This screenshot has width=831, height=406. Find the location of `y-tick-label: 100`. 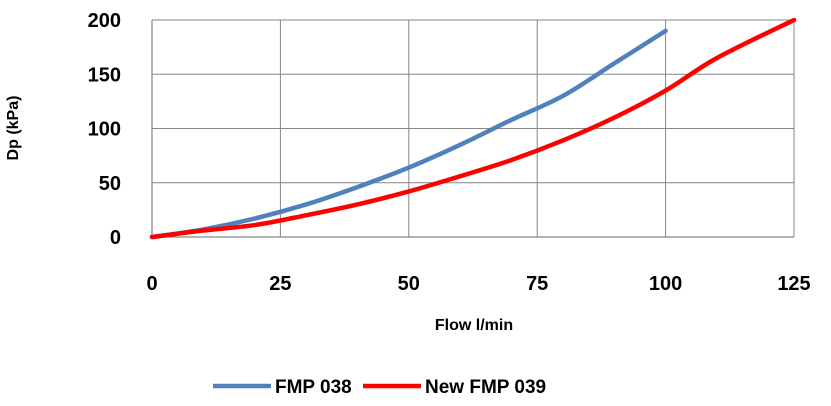

y-tick-label: 100 is located at coordinates (104, 130).